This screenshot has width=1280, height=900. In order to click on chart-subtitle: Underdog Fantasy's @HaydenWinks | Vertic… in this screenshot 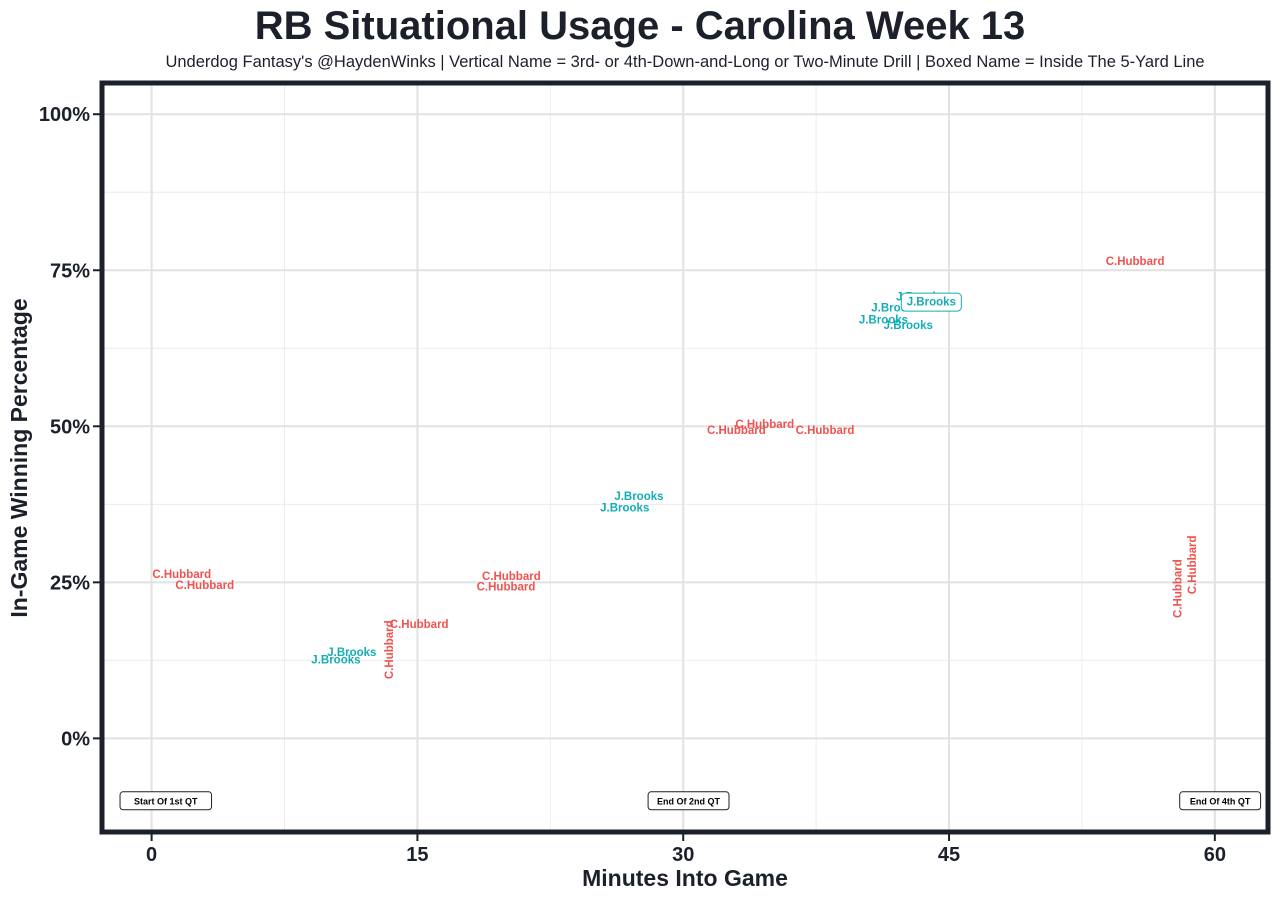, I will do `click(685, 62)`.